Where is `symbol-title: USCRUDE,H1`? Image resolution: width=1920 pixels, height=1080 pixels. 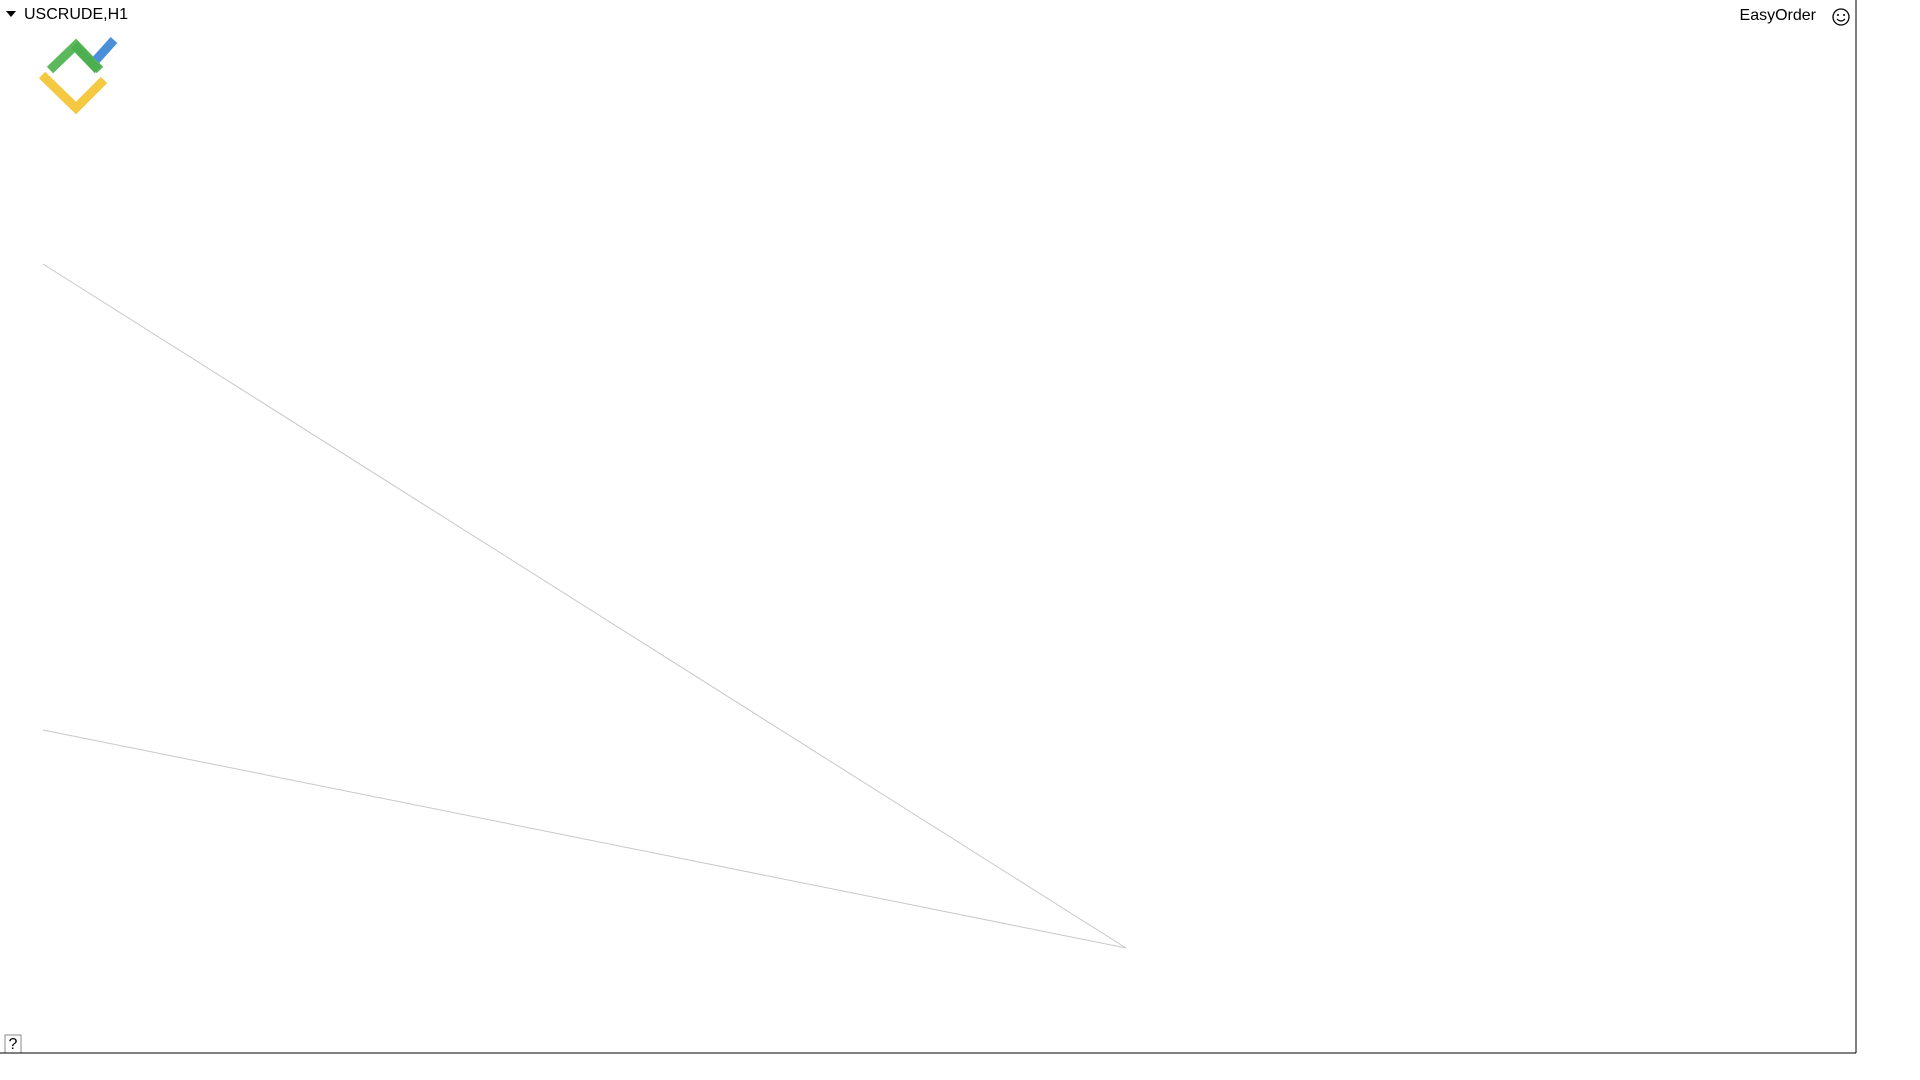 symbol-title: USCRUDE,H1 is located at coordinates (76, 14).